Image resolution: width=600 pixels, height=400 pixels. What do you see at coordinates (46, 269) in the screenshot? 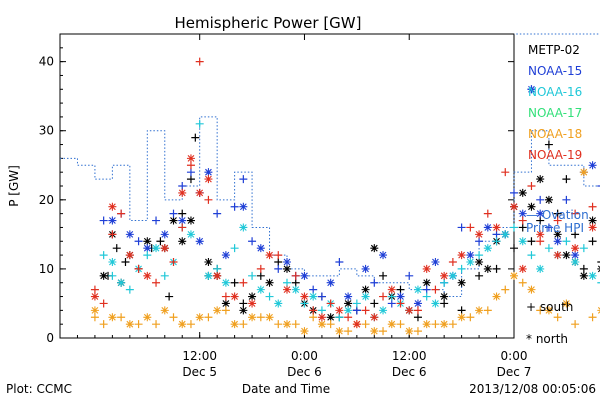
I see `y-tick-label-1: 10` at bounding box center [46, 269].